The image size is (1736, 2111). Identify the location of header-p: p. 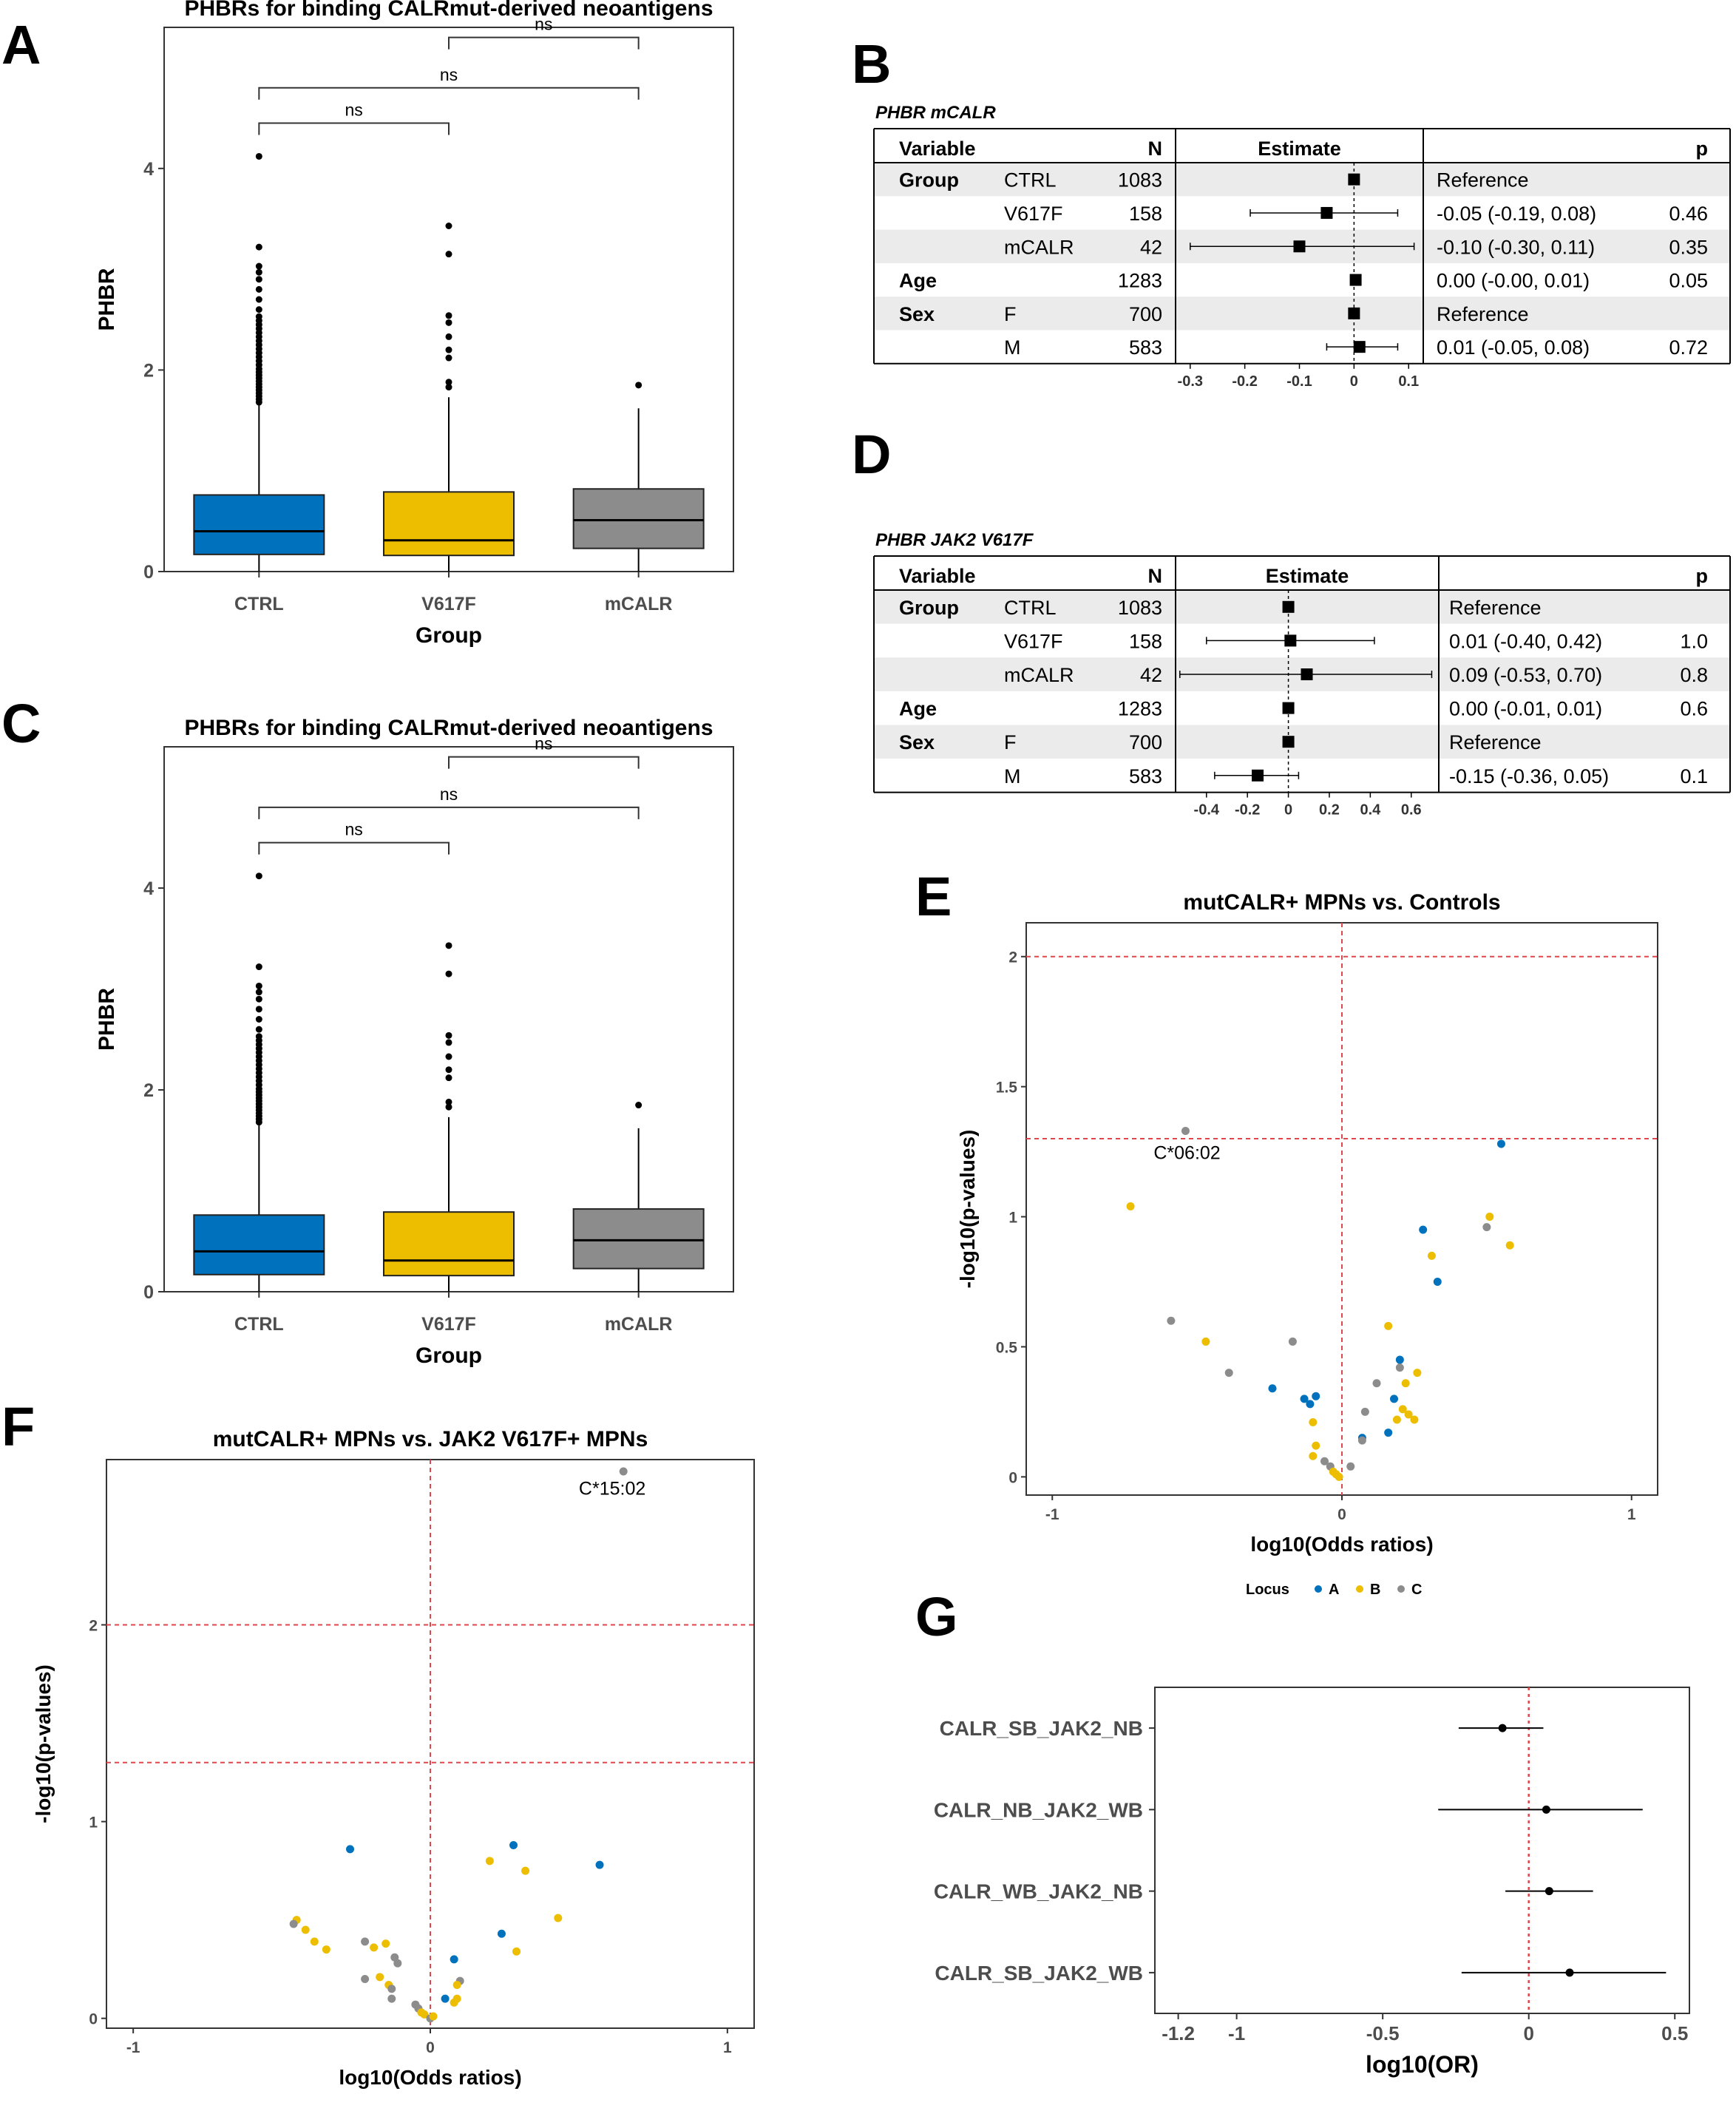
(1702, 149).